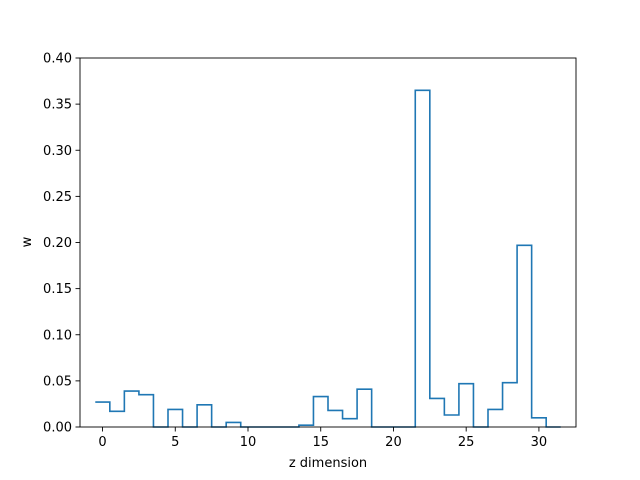 This screenshot has width=640, height=480. I want to click on x-axis-label: z dimension, so click(328, 463).